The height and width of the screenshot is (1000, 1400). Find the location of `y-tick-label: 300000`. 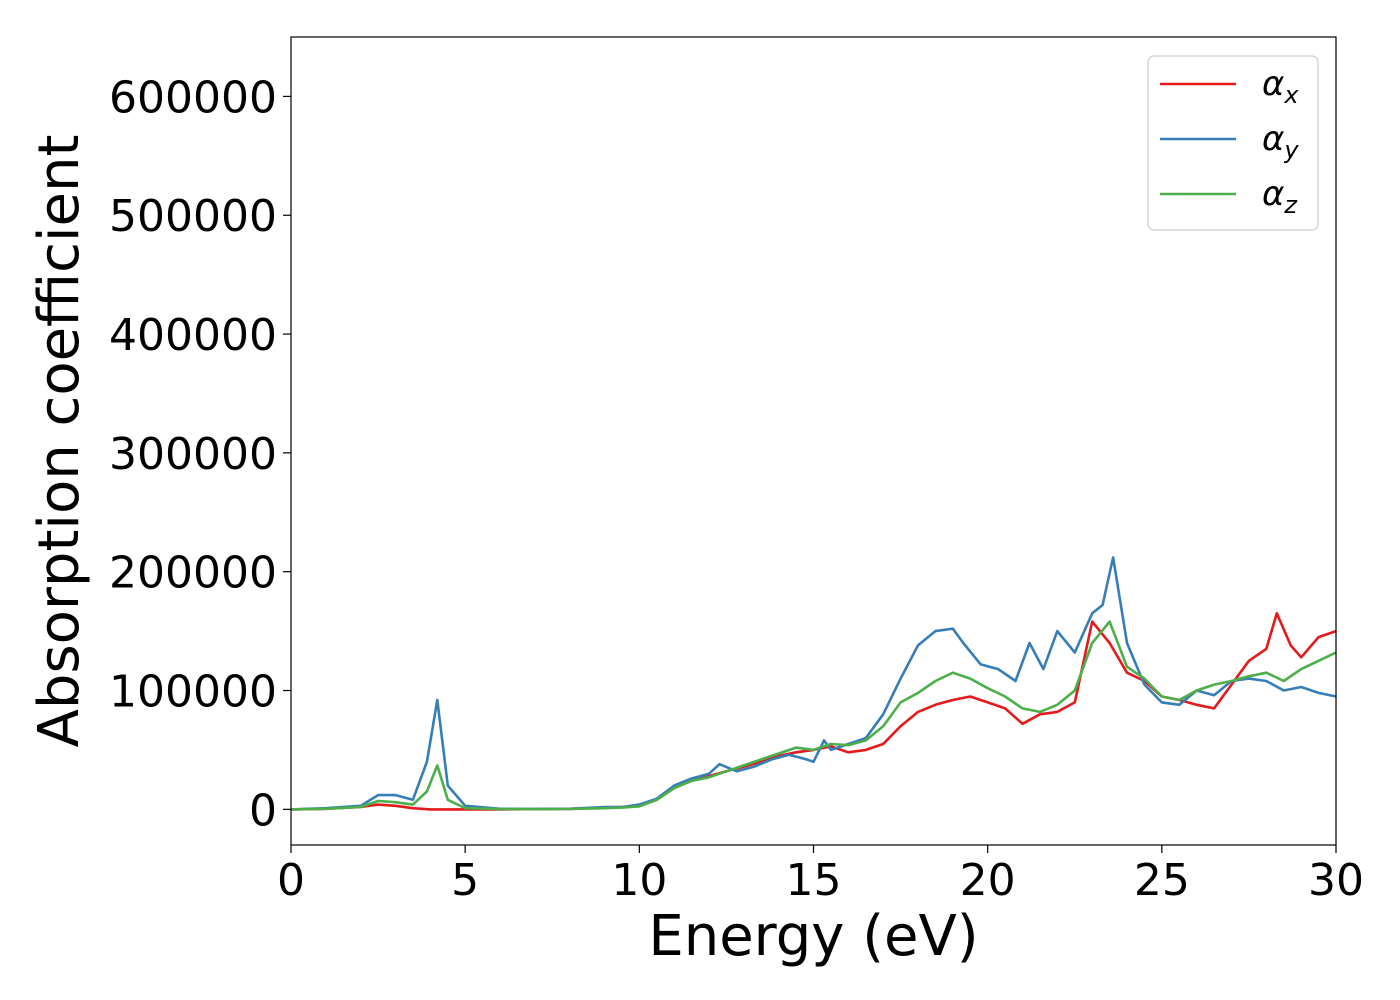

y-tick-label: 300000 is located at coordinates (193, 454).